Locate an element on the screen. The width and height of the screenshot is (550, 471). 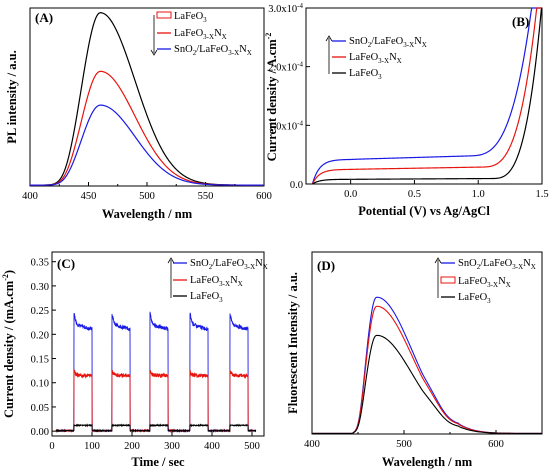
panel-d-series is located at coordinates (427, 365).